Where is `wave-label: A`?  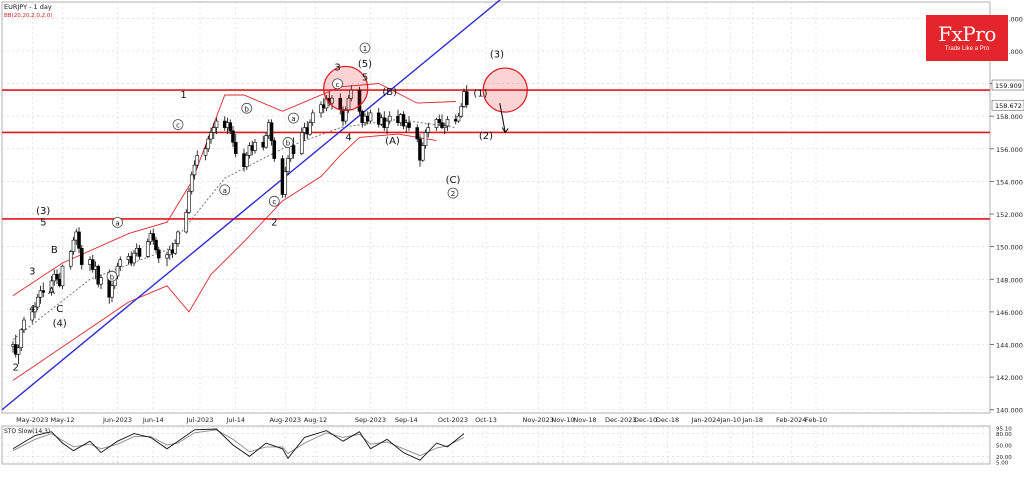 wave-label: A is located at coordinates (51, 291).